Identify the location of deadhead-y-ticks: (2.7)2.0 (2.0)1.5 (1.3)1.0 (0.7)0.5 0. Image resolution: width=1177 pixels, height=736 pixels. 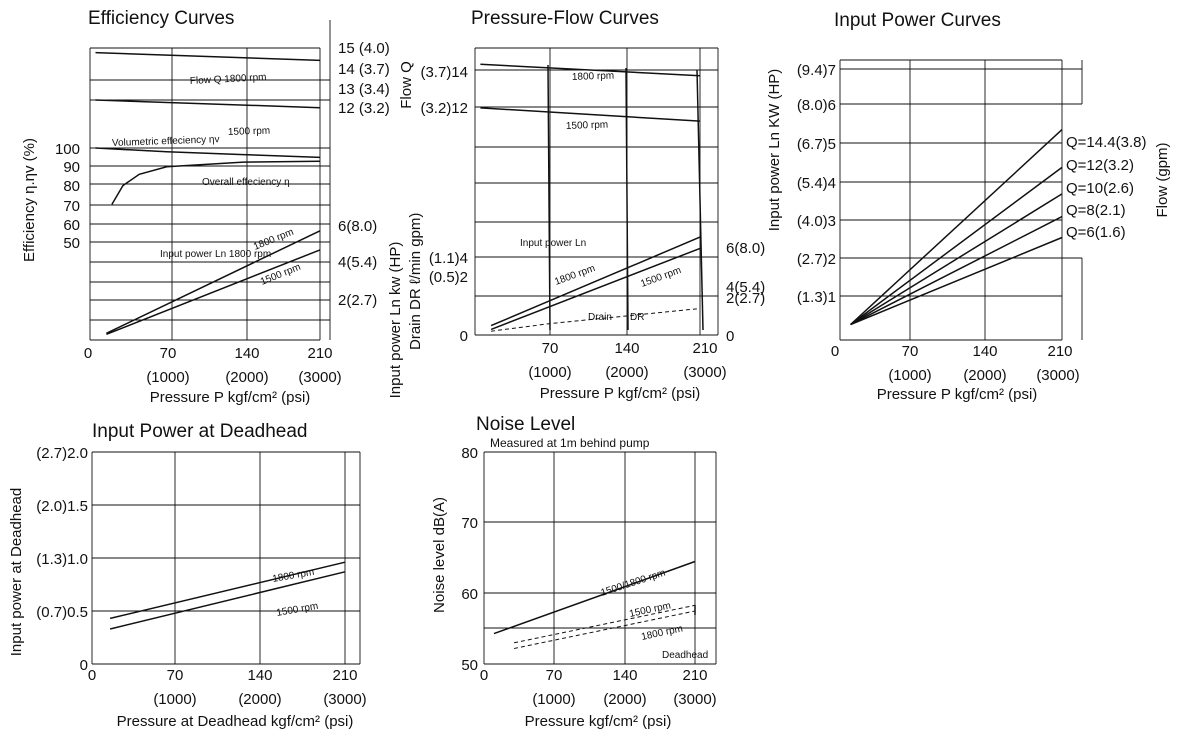
(62, 559).